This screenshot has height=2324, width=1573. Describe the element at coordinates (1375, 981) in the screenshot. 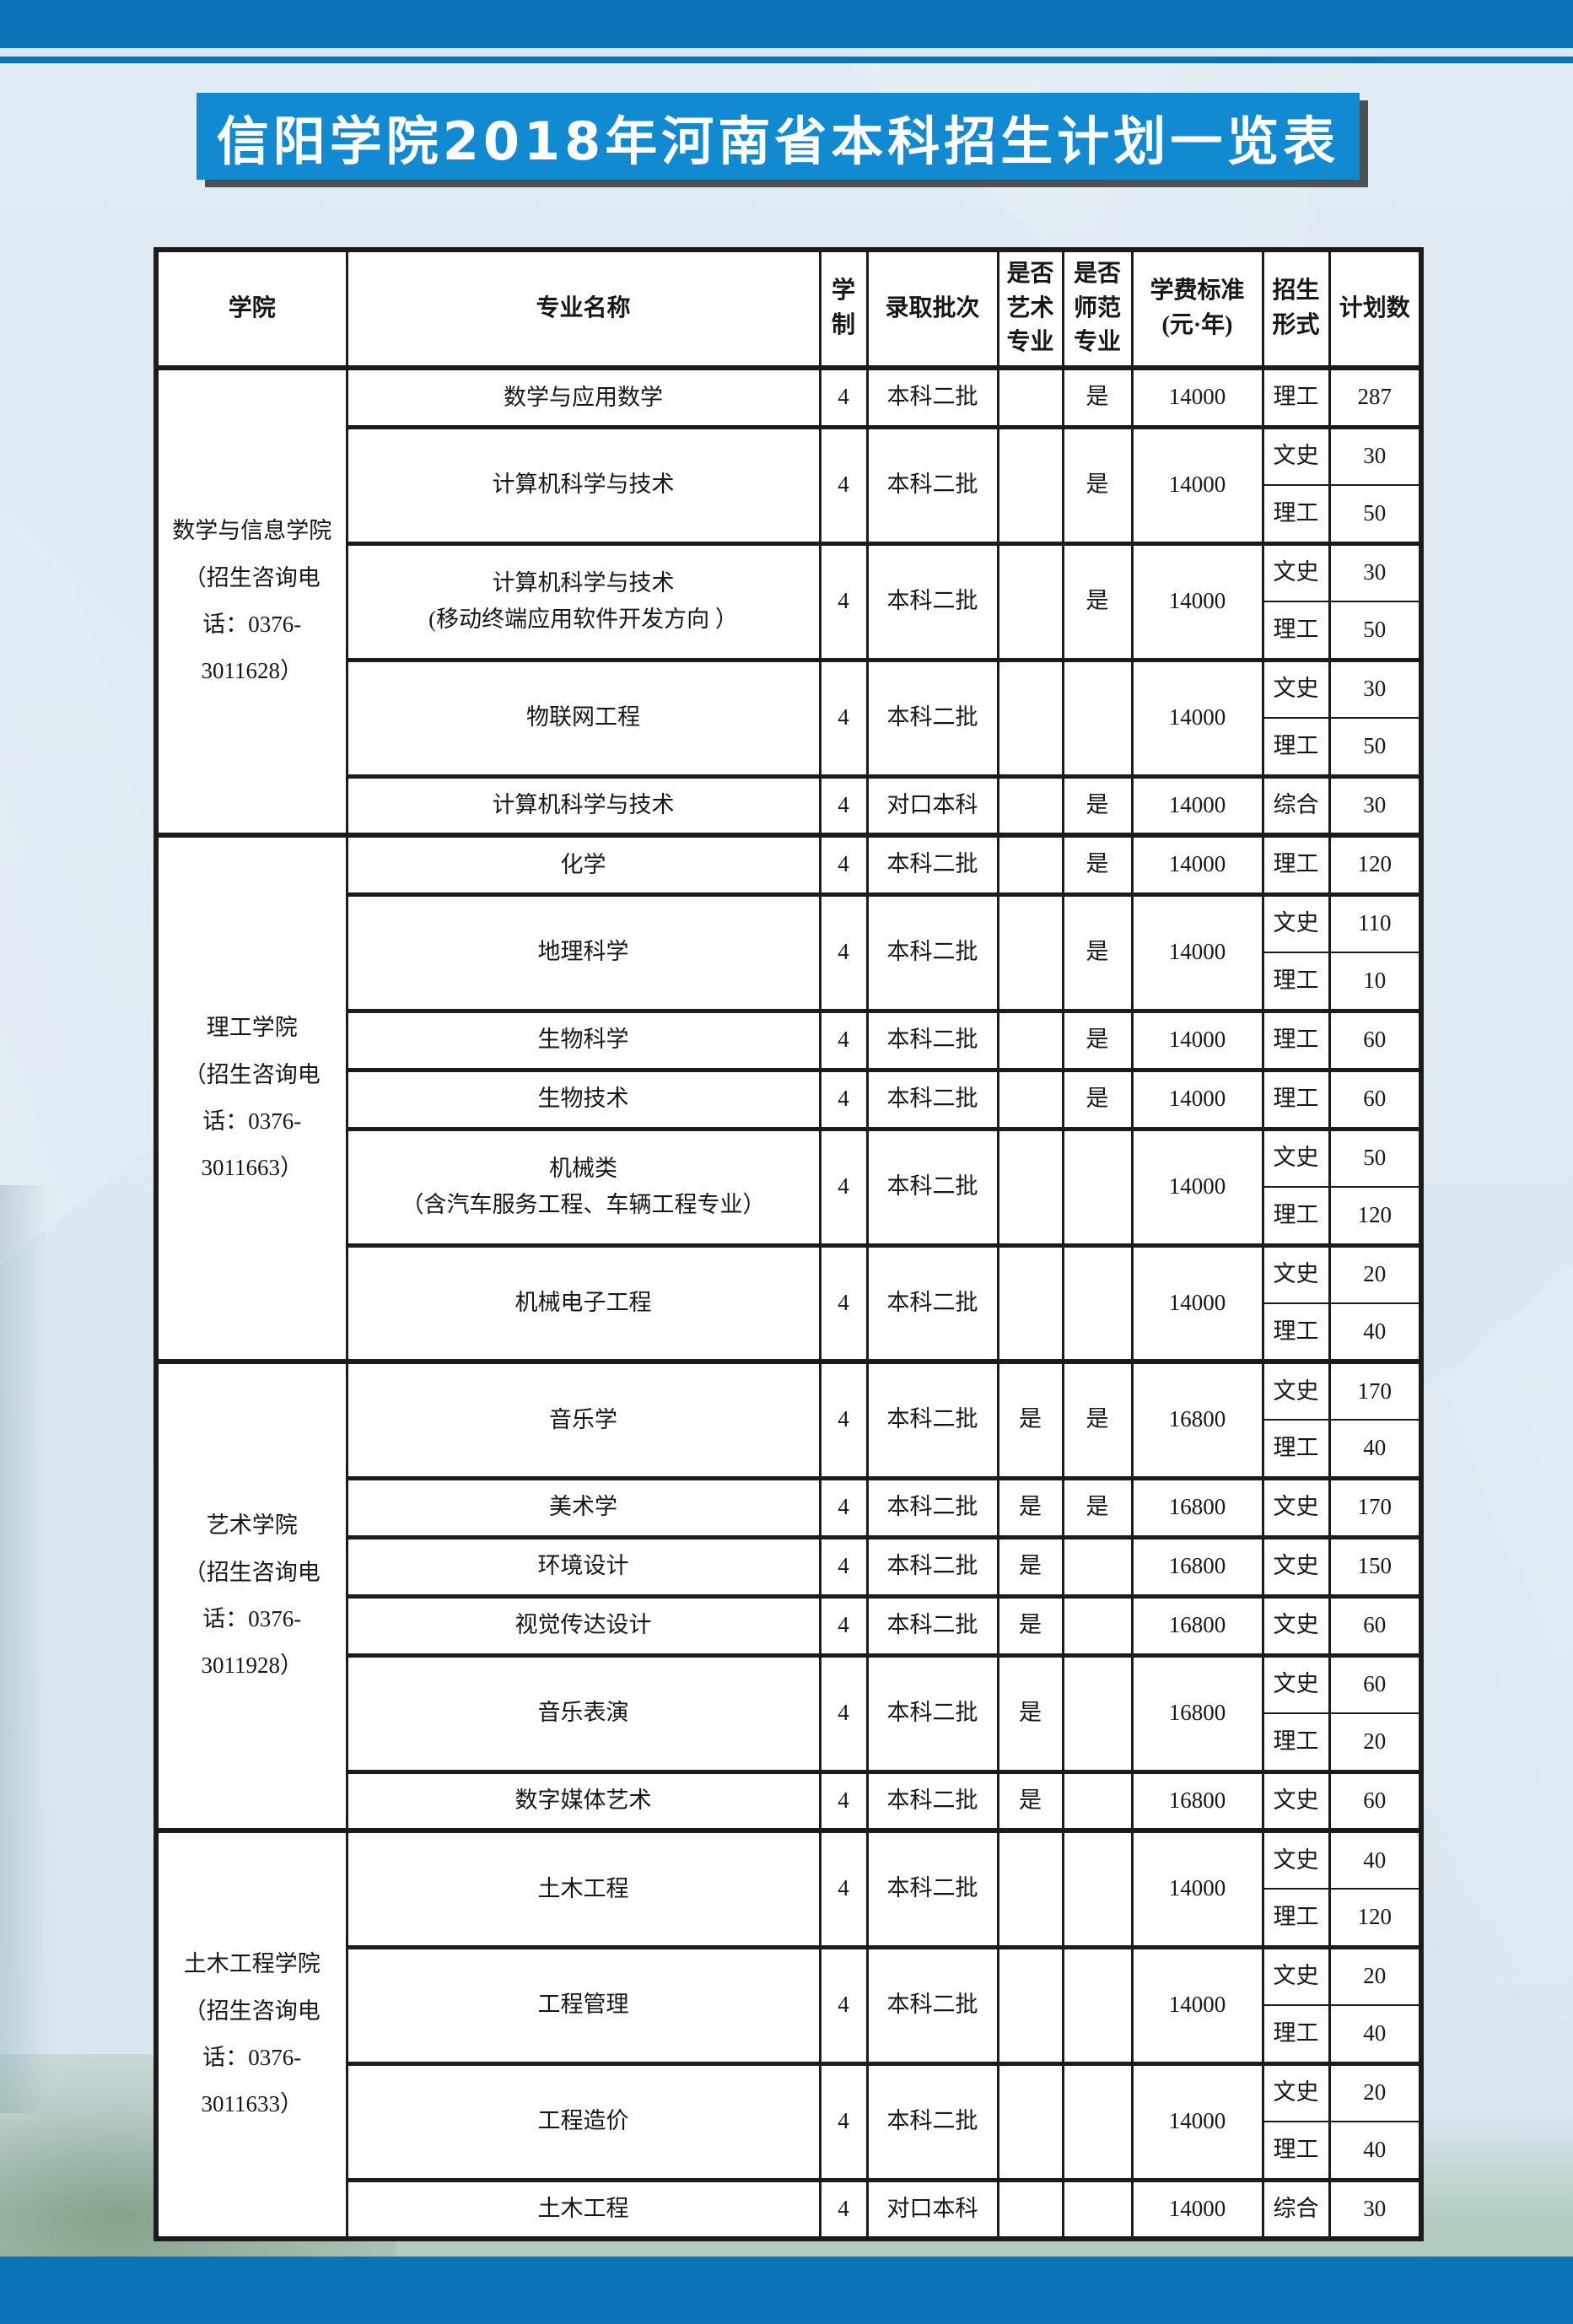

I see `count-cell: 10` at that location.